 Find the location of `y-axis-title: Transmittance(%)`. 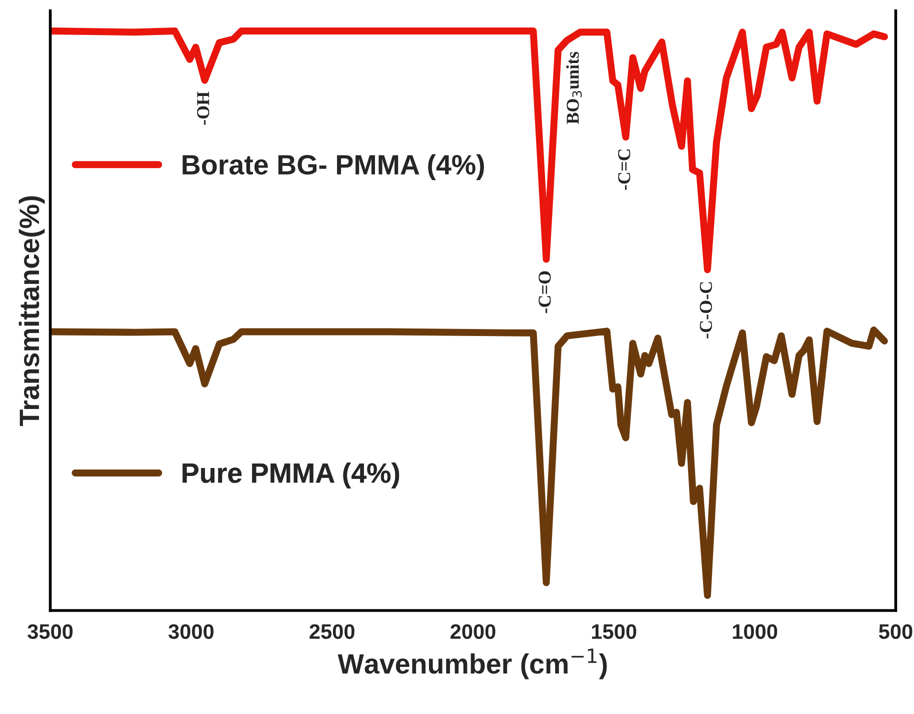

y-axis-title: Transmittance(%) is located at coordinates (31, 311).